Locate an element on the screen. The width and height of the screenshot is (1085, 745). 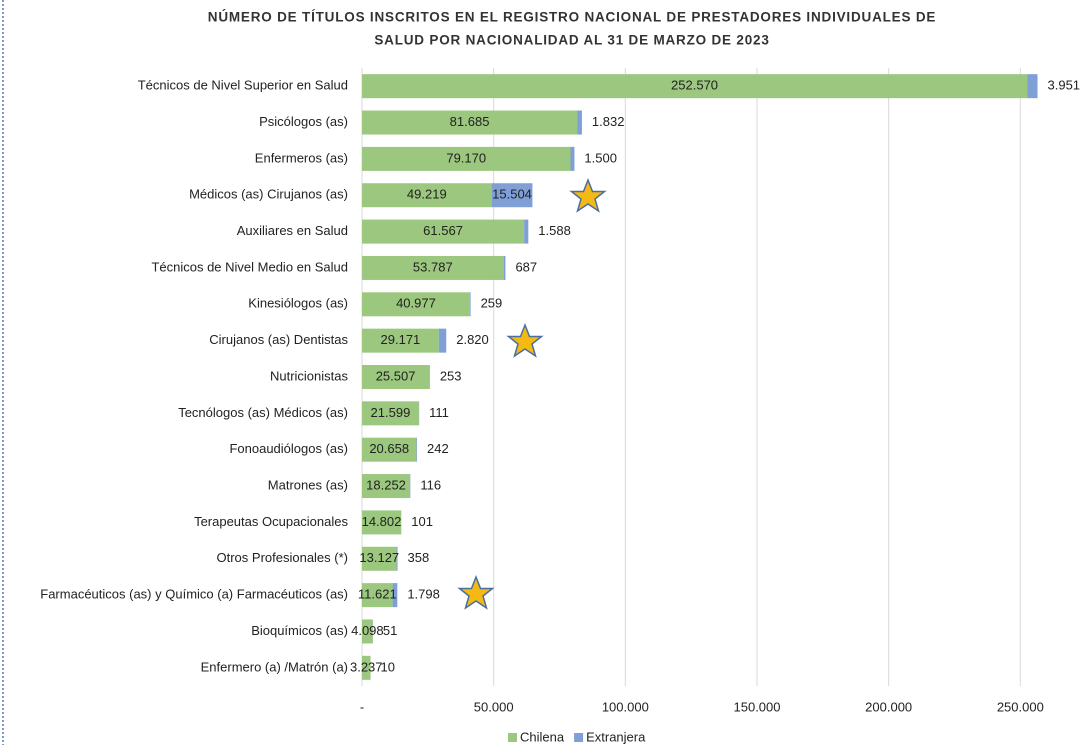
value-label: 13.127 is located at coordinates (379, 557).